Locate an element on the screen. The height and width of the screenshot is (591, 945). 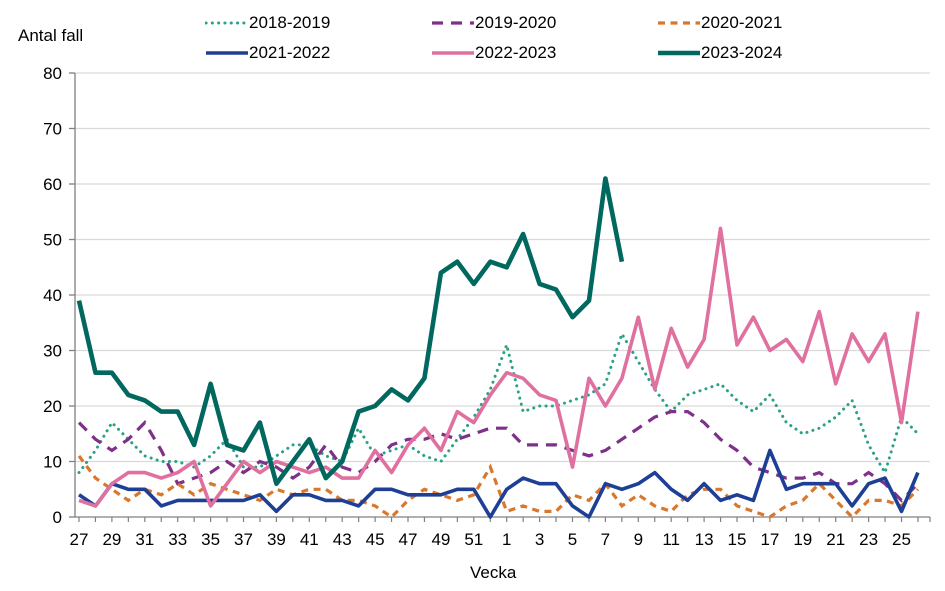
x-tick-label: 17 is located at coordinates (769, 539).